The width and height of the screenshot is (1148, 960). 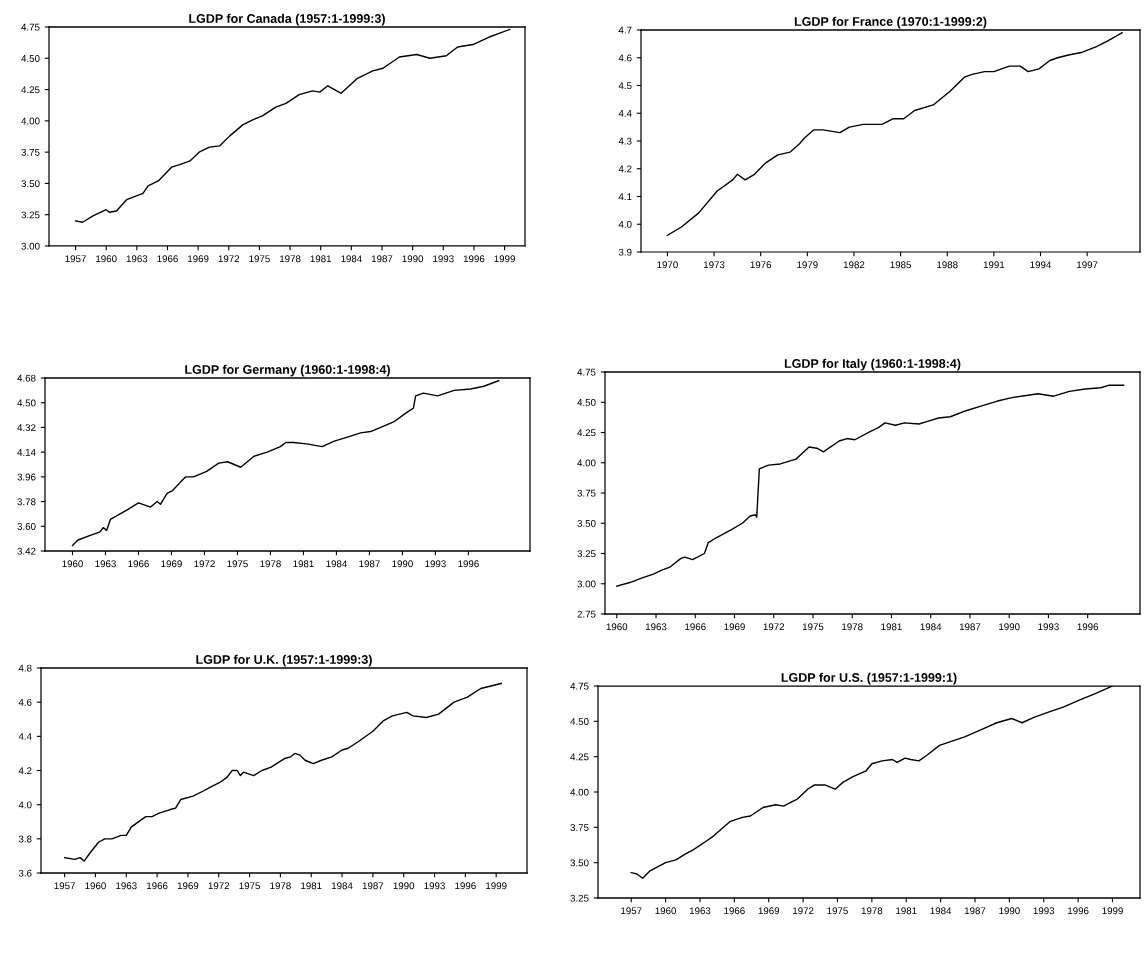 What do you see at coordinates (1041, 265) in the screenshot?
I see `x-tick-label: 1994` at bounding box center [1041, 265].